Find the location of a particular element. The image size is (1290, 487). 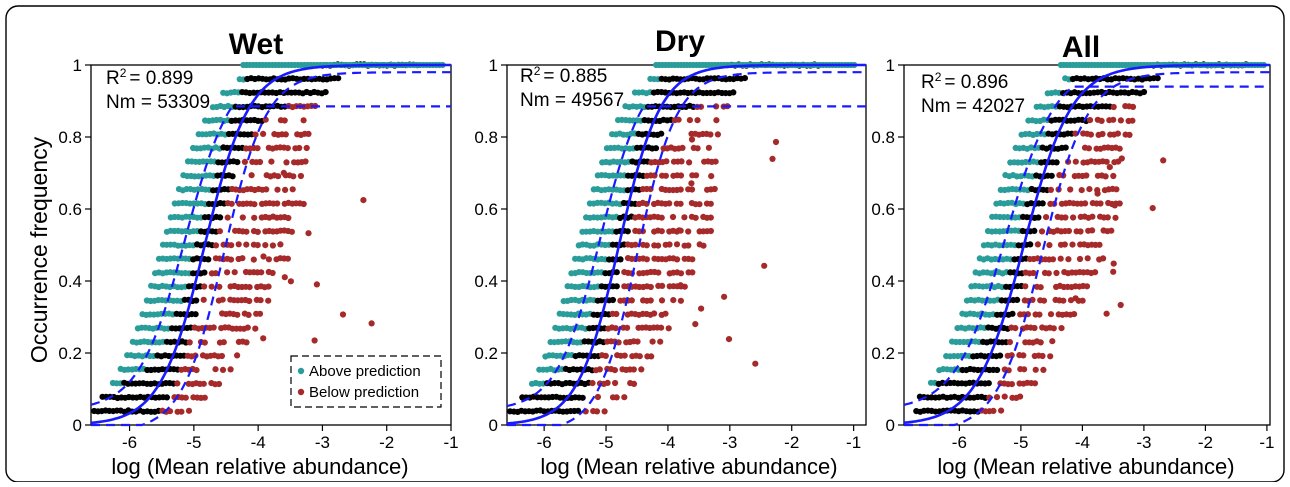

x-tick-label: -3 is located at coordinates (1143, 442).